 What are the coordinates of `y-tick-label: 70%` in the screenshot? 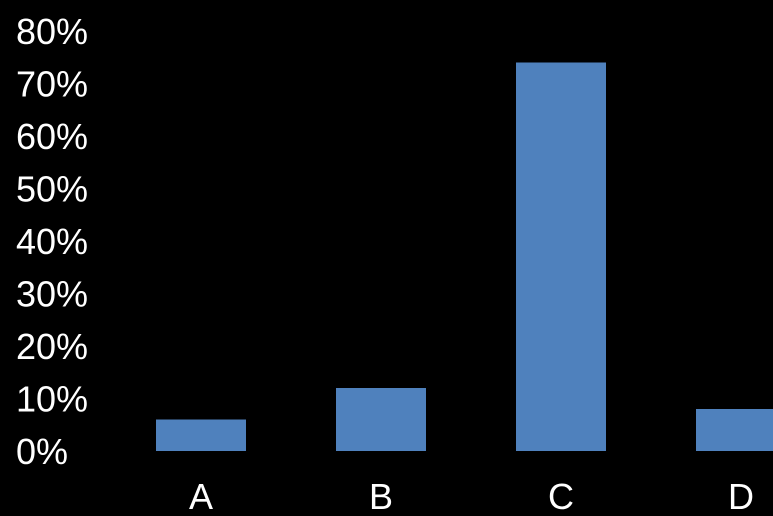 It's located at (52, 84).